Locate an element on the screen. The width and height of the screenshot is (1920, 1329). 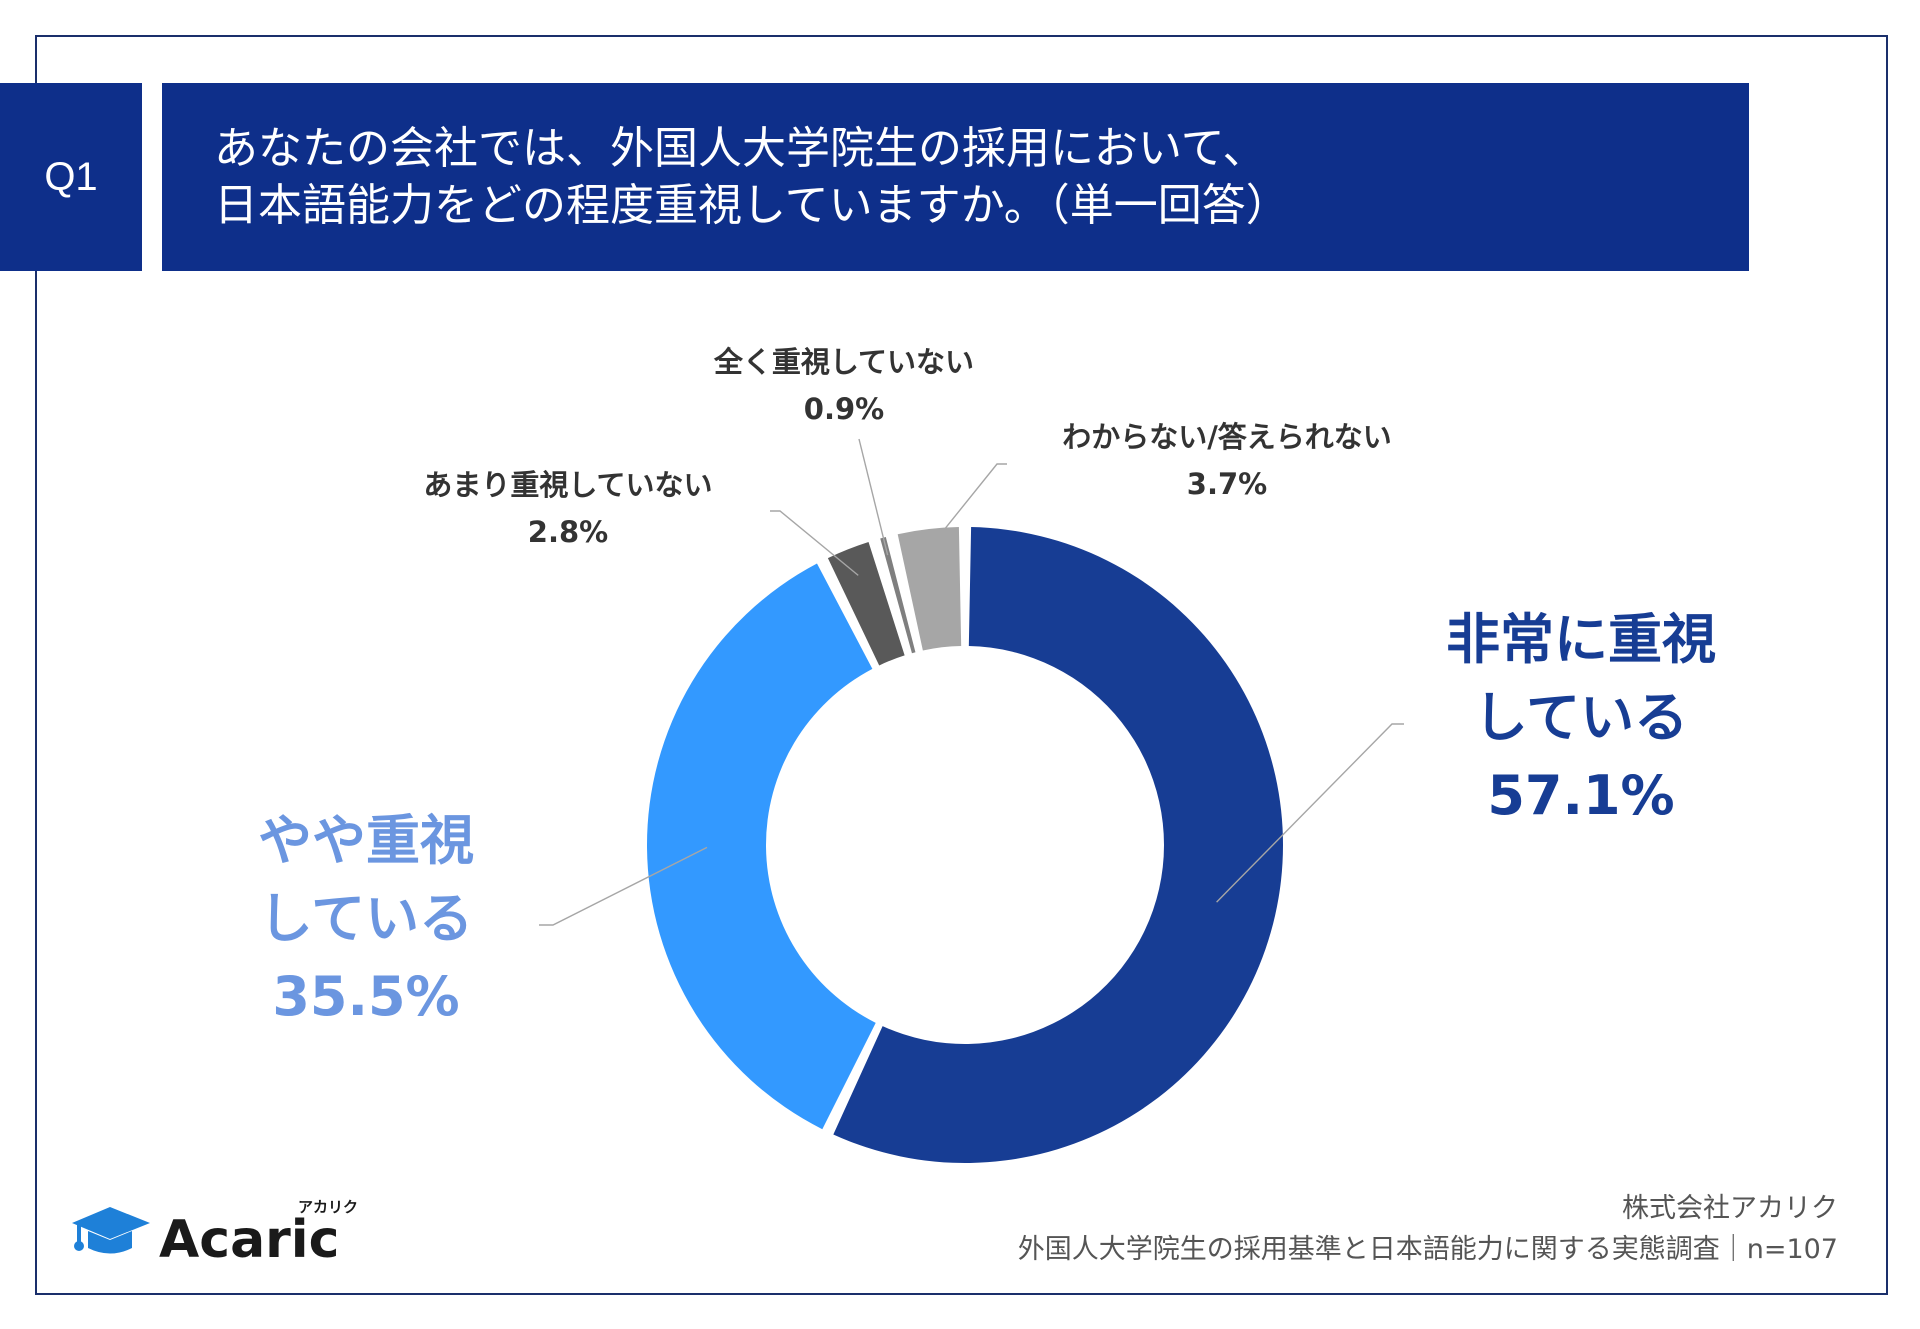
slice-label-not-important: 全く重視していない 0.9% is located at coordinates (844, 386).